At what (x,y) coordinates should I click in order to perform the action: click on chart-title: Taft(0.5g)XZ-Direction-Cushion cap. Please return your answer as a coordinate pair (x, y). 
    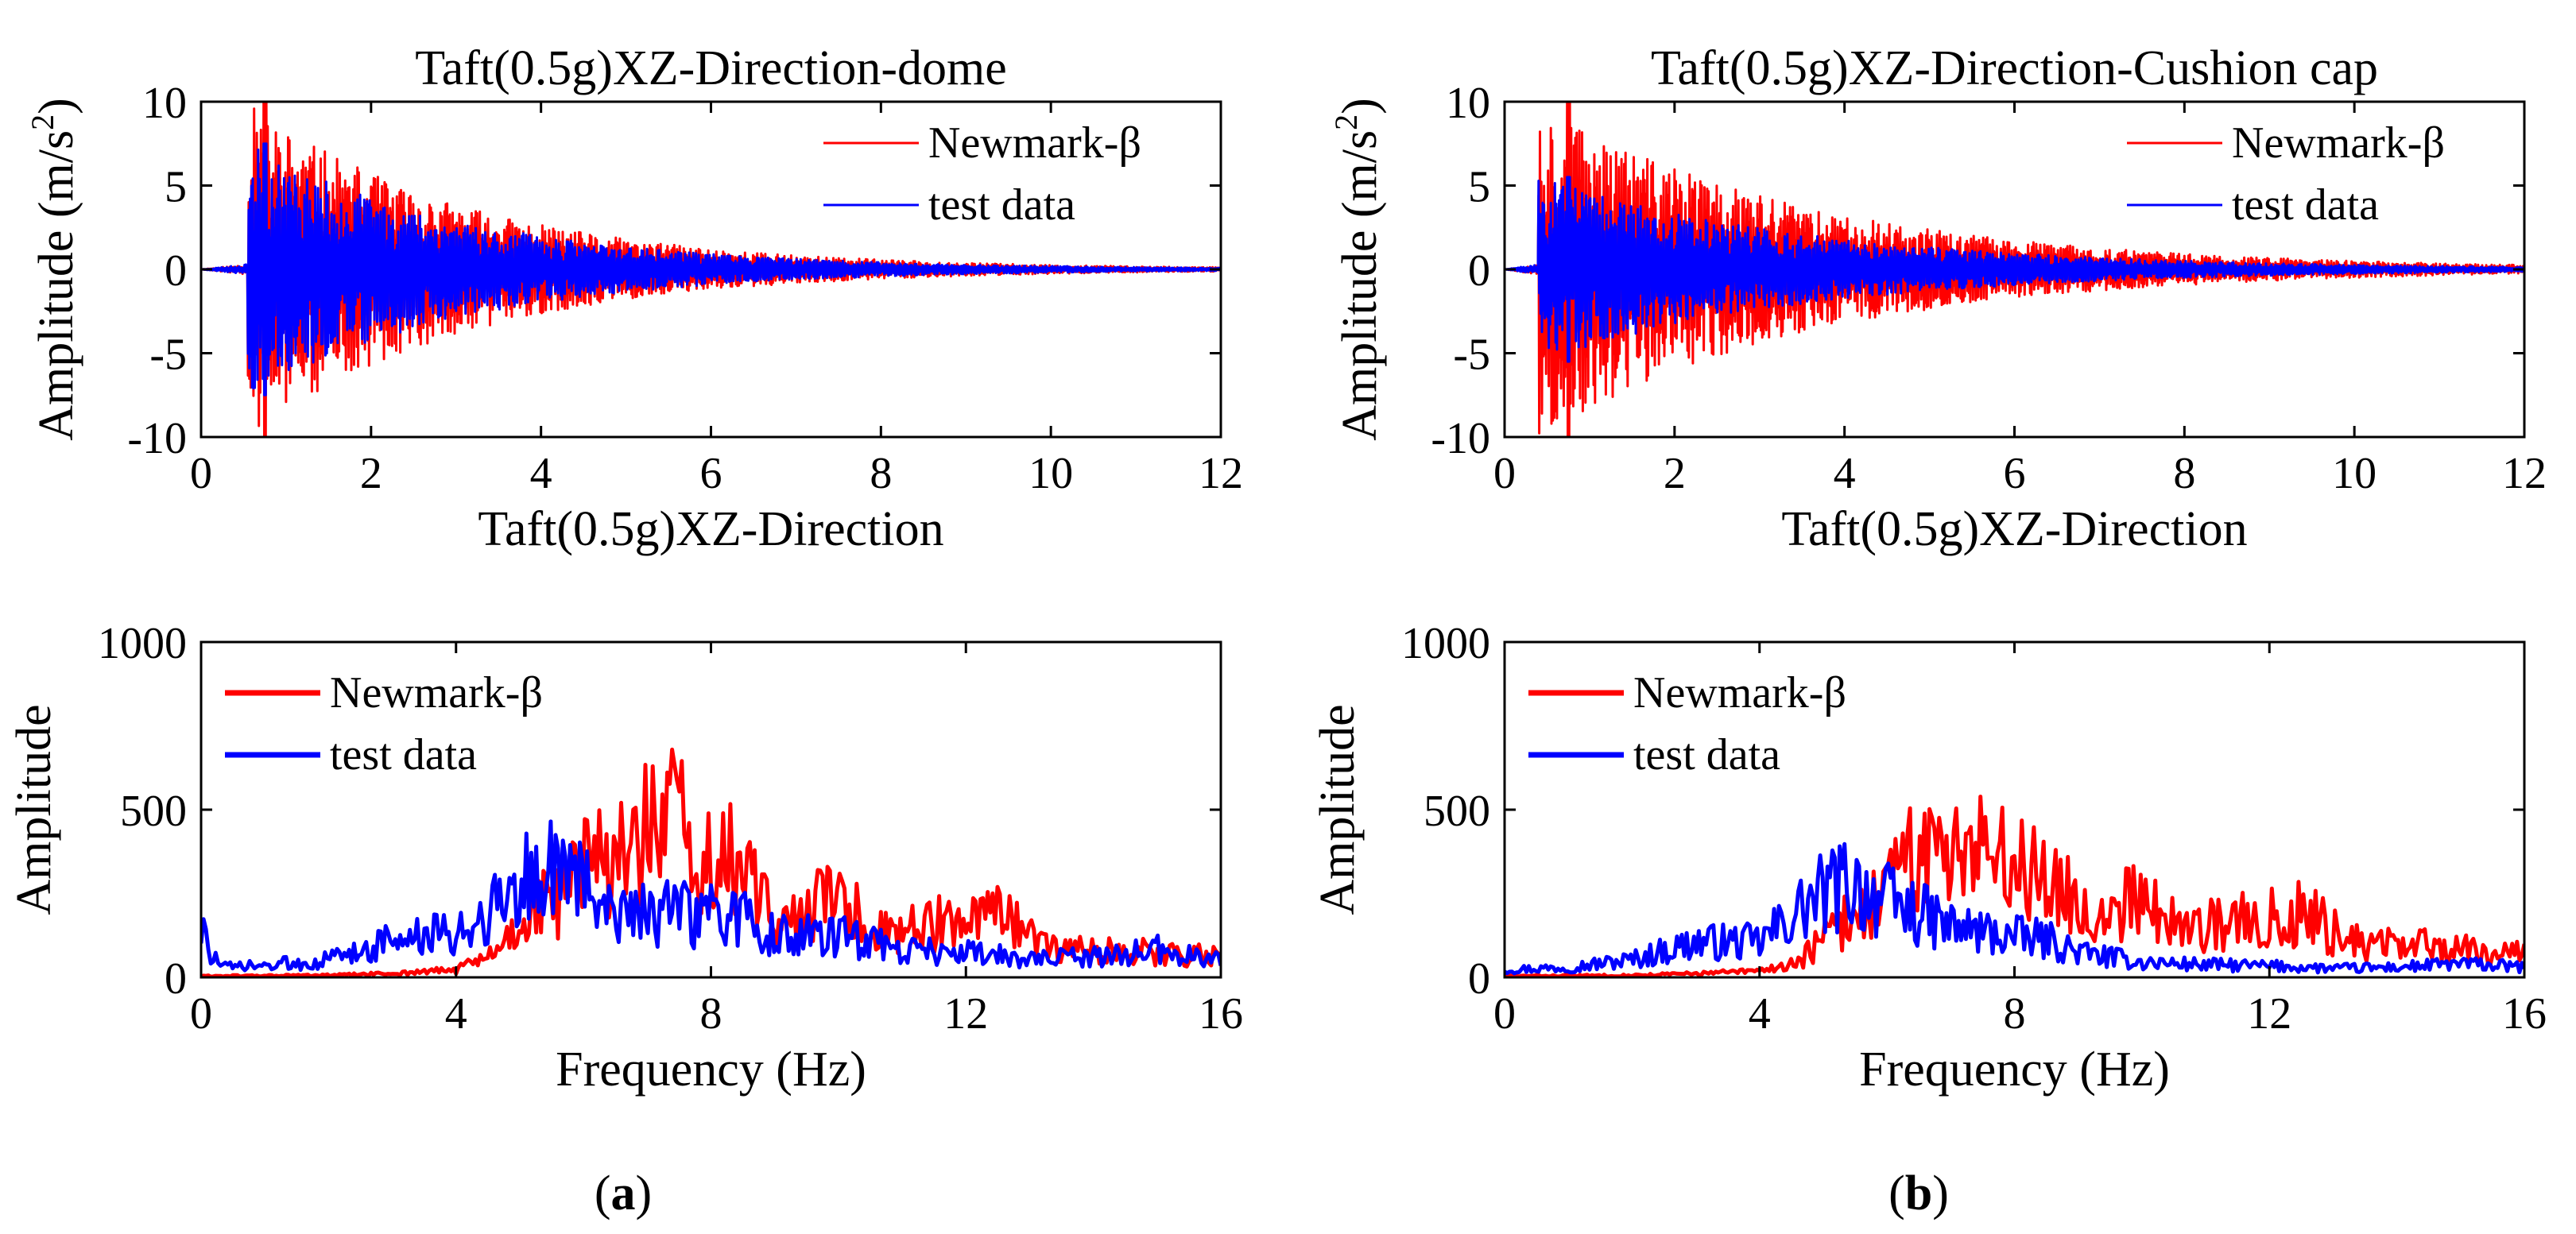
    Looking at the image, I should click on (2014, 68).